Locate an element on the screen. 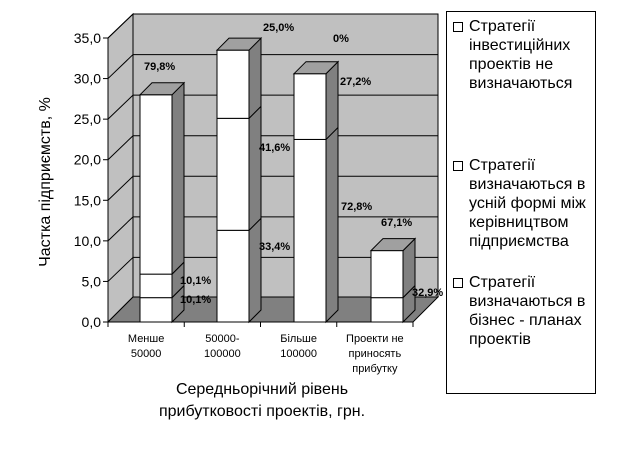 This screenshot has width=621, height=456. x-category-label-line: Менше is located at coordinates (146, 339).